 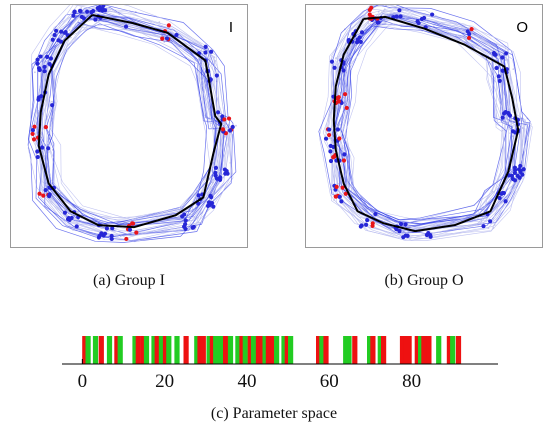 What do you see at coordinates (164, 381) in the screenshot?
I see `tick-label-20: 20` at bounding box center [164, 381].